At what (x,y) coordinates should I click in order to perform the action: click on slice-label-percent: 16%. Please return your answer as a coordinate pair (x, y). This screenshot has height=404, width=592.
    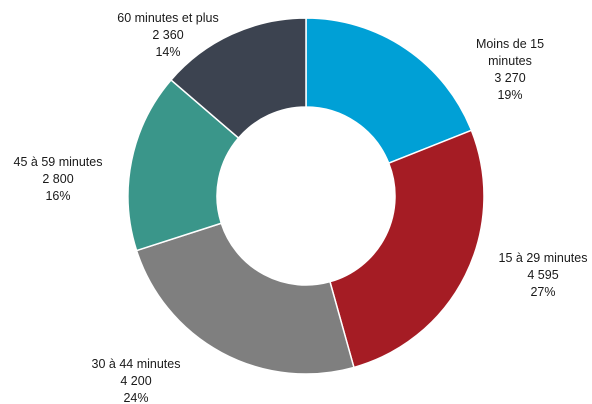
    Looking at the image, I should click on (57, 196).